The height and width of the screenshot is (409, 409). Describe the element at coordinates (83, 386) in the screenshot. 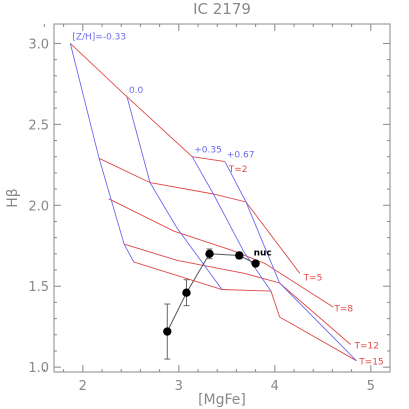

I see `x-tick-label: 2` at that location.